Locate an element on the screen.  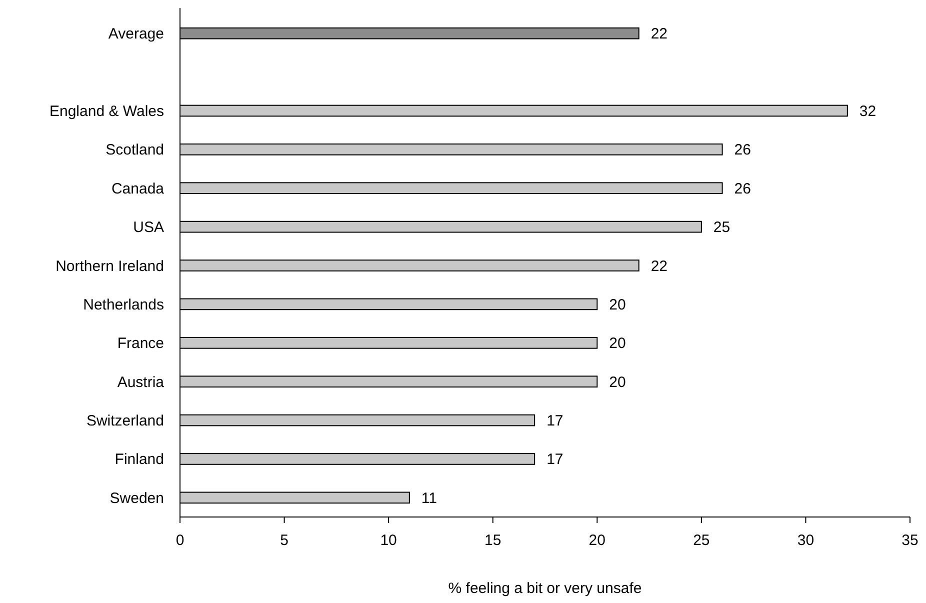
x-tick-label: 15 is located at coordinates (493, 540).